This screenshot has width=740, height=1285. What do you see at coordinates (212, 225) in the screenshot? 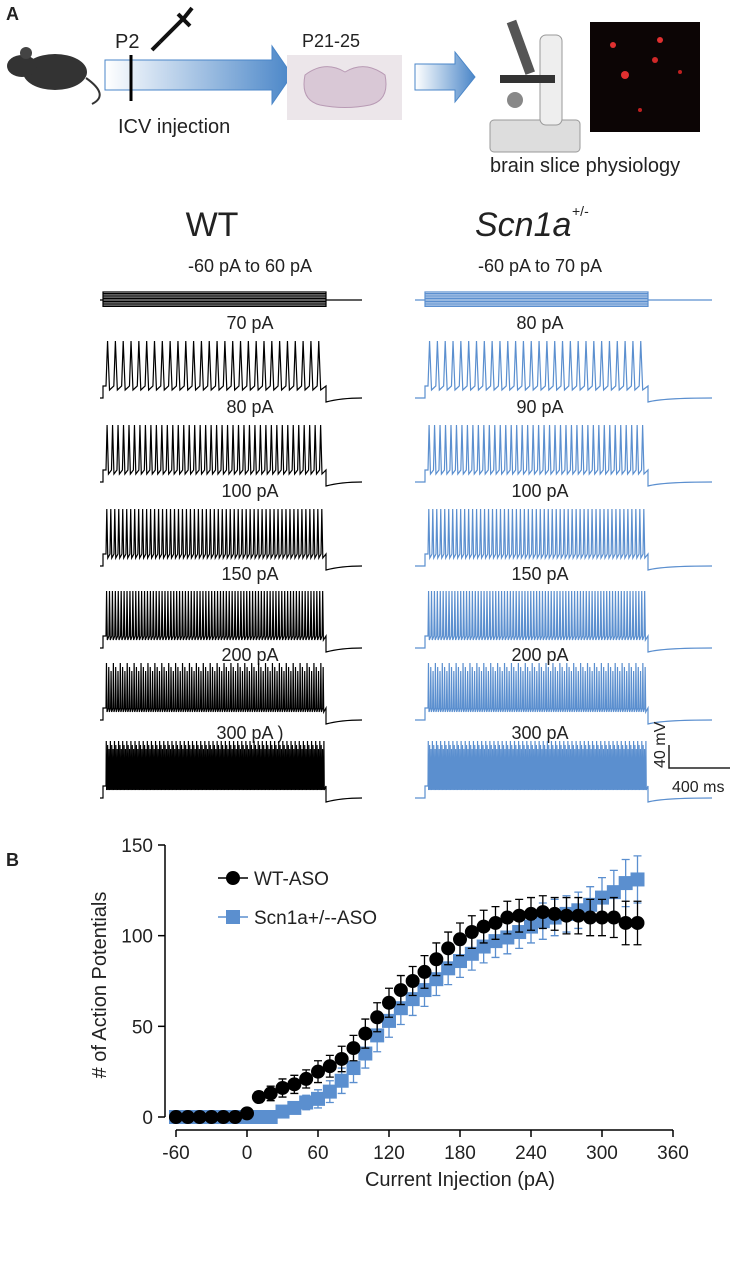
I see `genotype-label: WT` at bounding box center [212, 225].